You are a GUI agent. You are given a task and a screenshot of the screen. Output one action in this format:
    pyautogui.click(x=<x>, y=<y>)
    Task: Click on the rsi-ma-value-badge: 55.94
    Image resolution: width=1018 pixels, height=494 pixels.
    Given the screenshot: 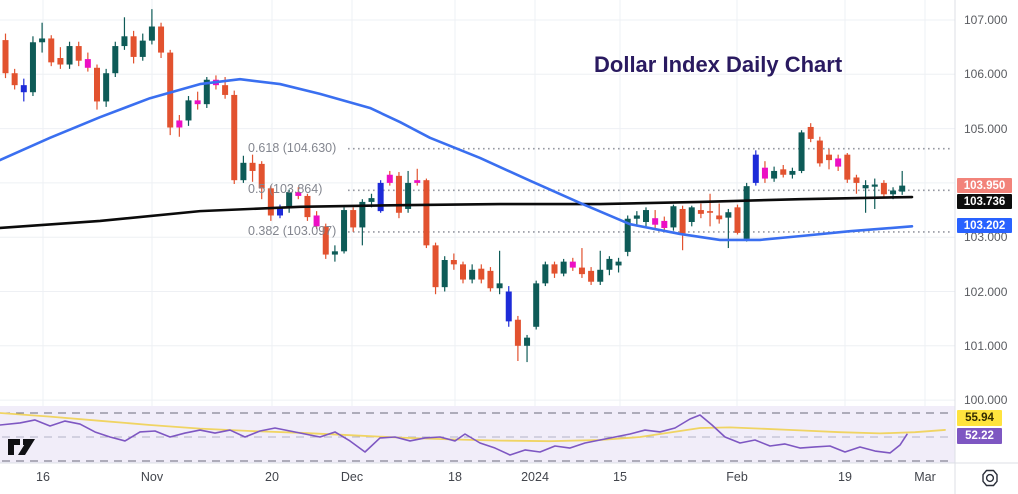 What is the action you would take?
    pyautogui.click(x=979, y=418)
    